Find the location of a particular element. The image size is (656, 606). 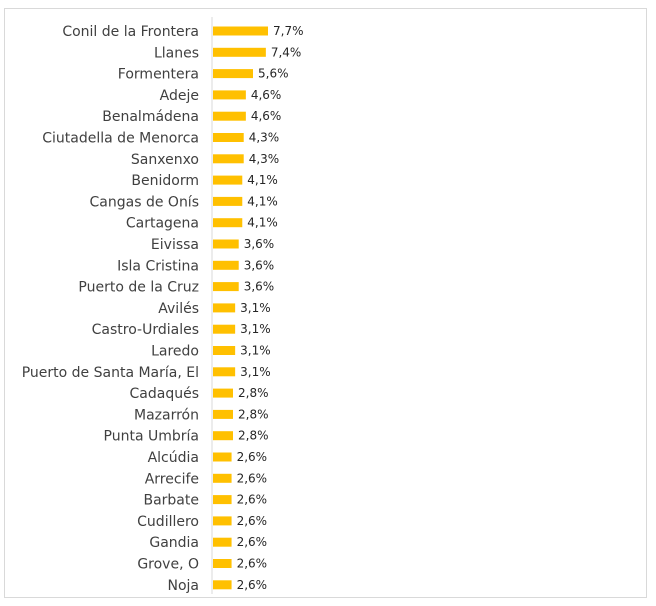

category-label: Llanes is located at coordinates (176, 53).